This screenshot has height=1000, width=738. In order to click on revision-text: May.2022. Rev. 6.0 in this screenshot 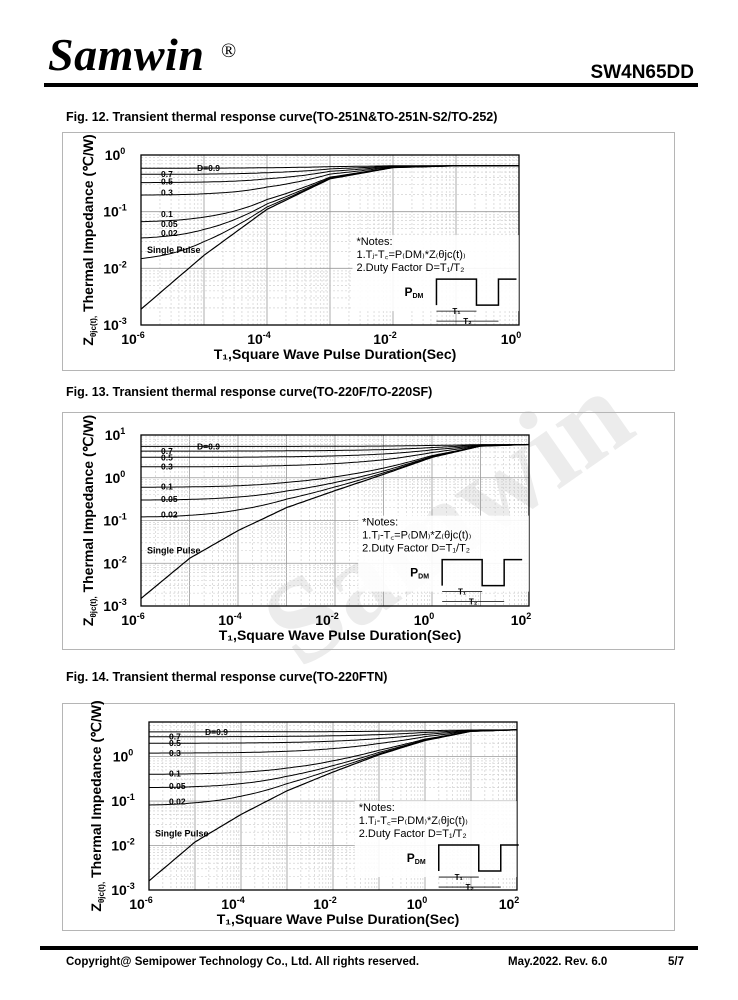, I will do `click(558, 962)`.